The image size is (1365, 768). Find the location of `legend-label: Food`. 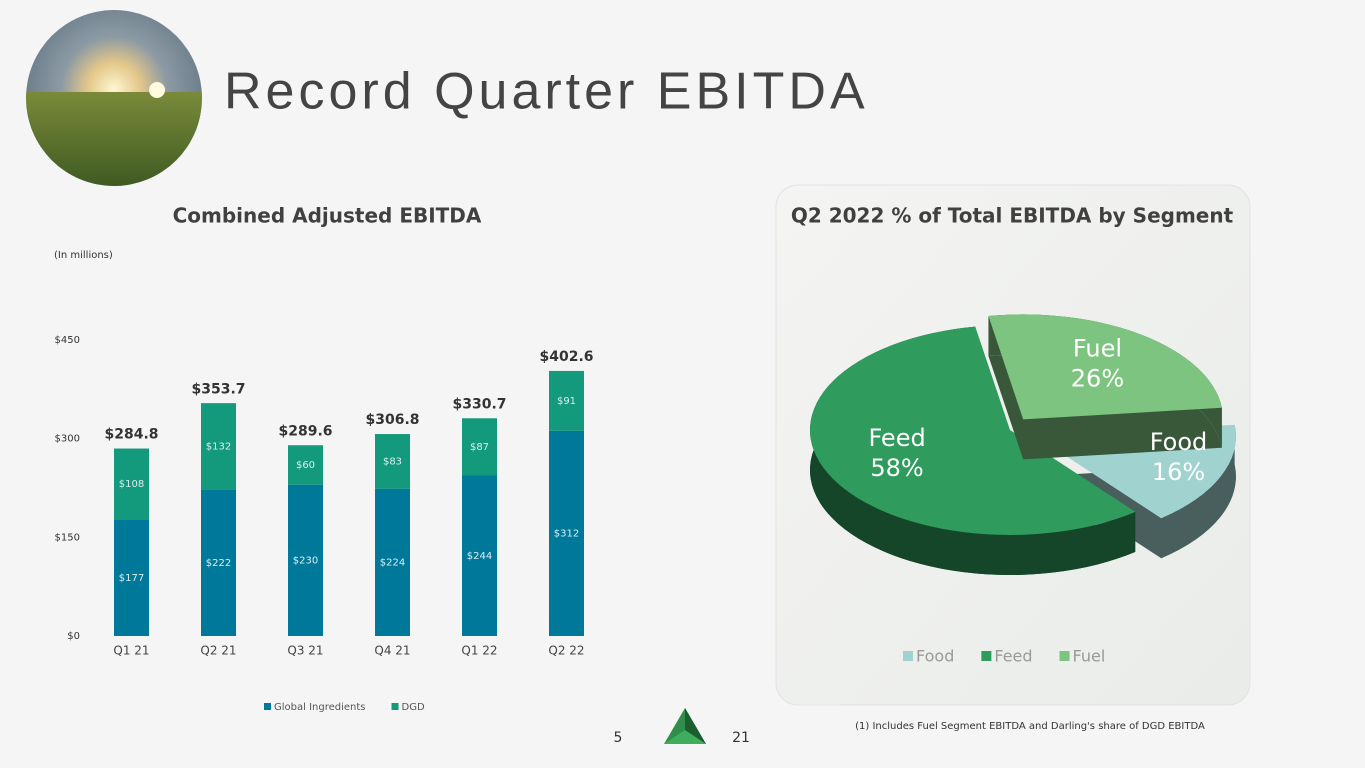

legend-label: Food is located at coordinates (935, 656).